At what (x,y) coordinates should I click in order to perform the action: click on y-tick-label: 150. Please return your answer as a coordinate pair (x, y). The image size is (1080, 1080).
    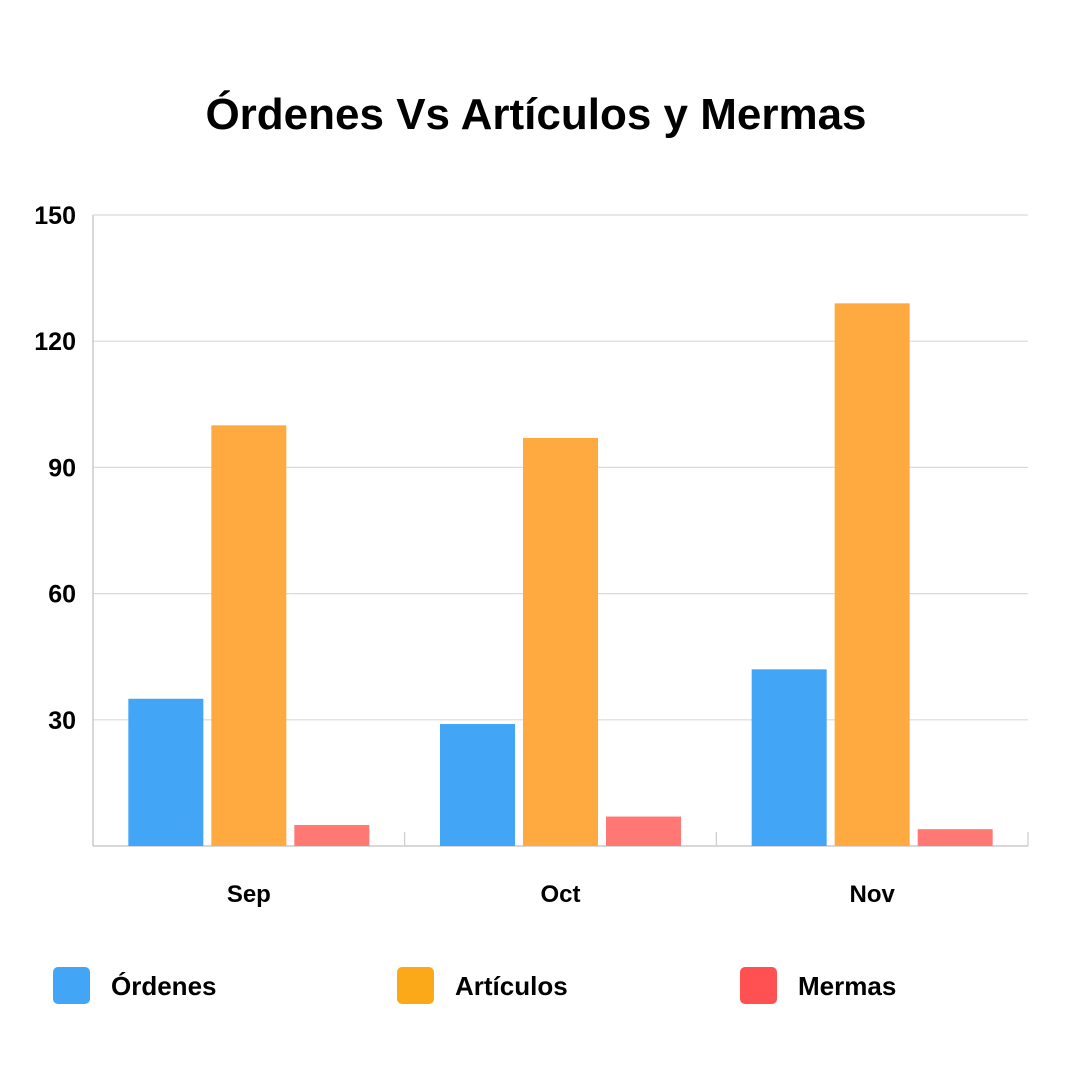
    Looking at the image, I should click on (55, 216).